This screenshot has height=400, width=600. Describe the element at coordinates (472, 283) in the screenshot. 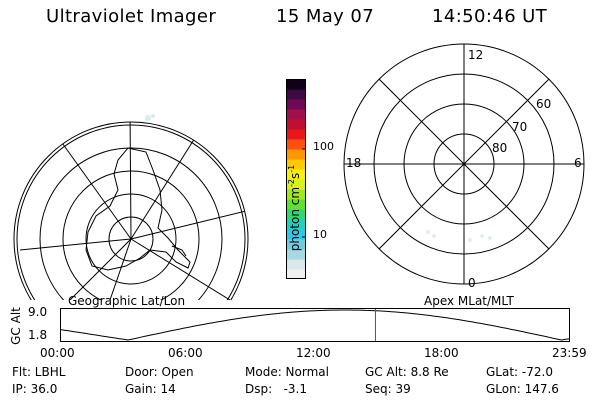

I see `mlt-label-0: 0` at that location.